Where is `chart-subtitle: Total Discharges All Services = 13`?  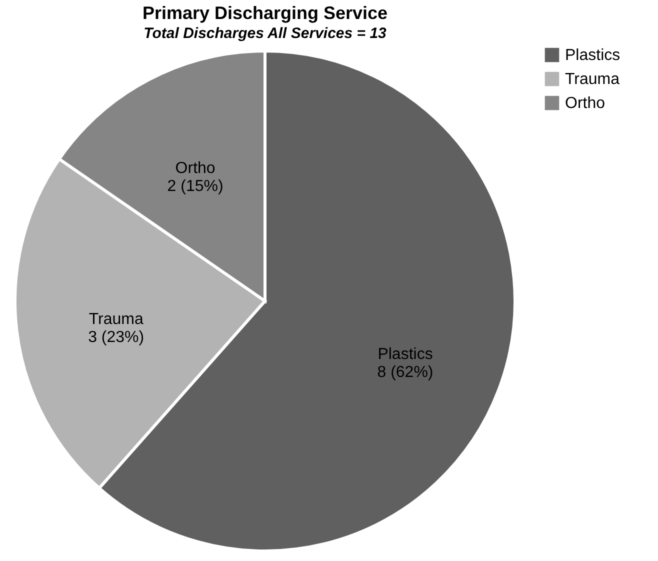
chart-subtitle: Total Discharges All Services = 13 is located at coordinates (266, 33).